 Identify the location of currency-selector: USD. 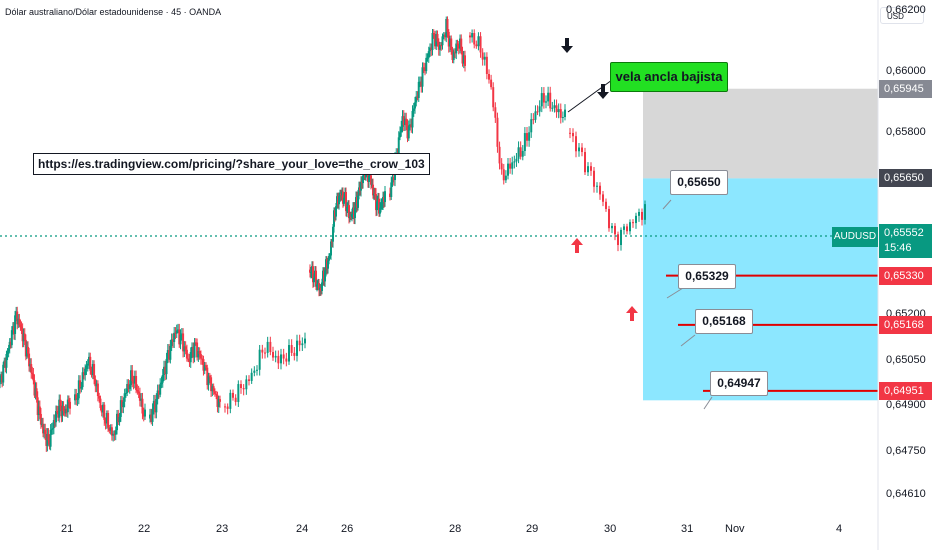
(902, 15).